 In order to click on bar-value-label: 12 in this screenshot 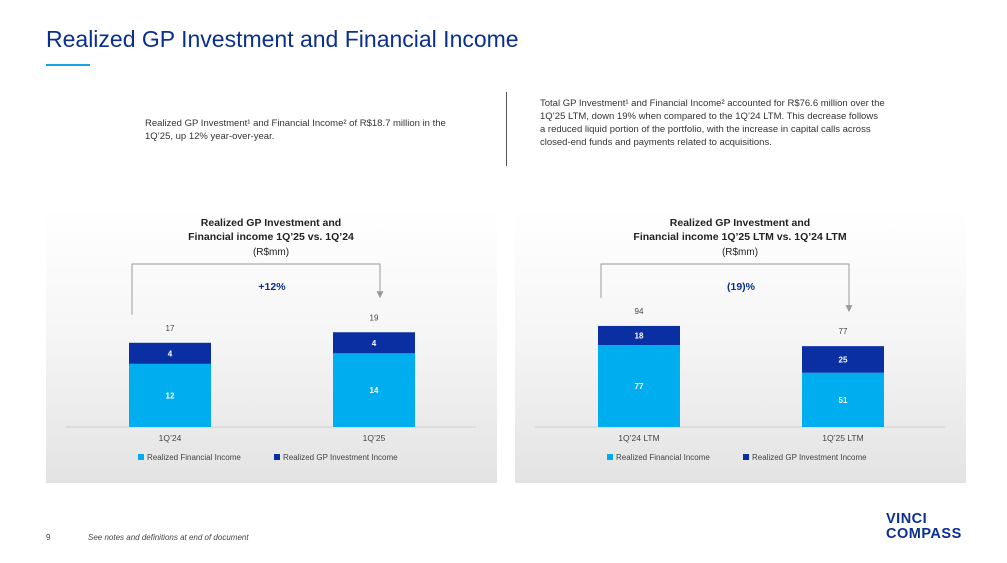, I will do `click(170, 395)`.